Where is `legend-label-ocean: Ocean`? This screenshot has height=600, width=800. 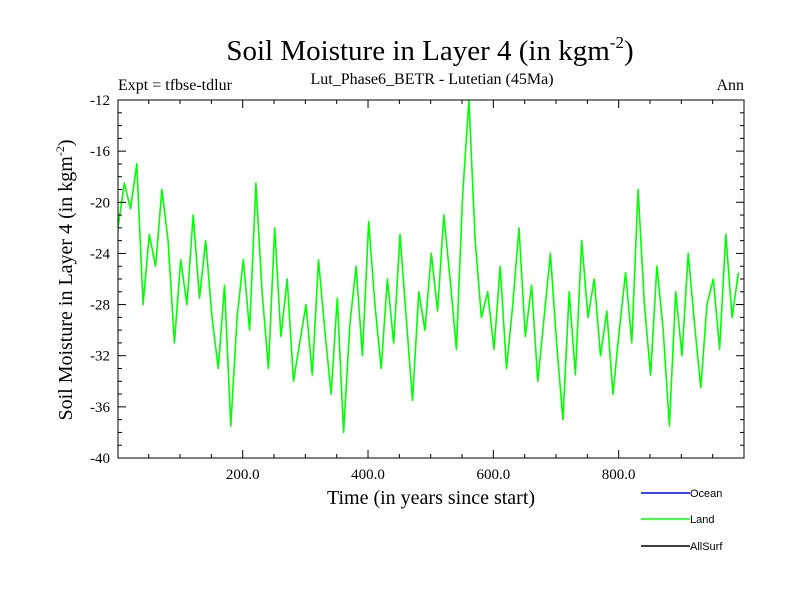
legend-label-ocean: Ocean is located at coordinates (706, 494).